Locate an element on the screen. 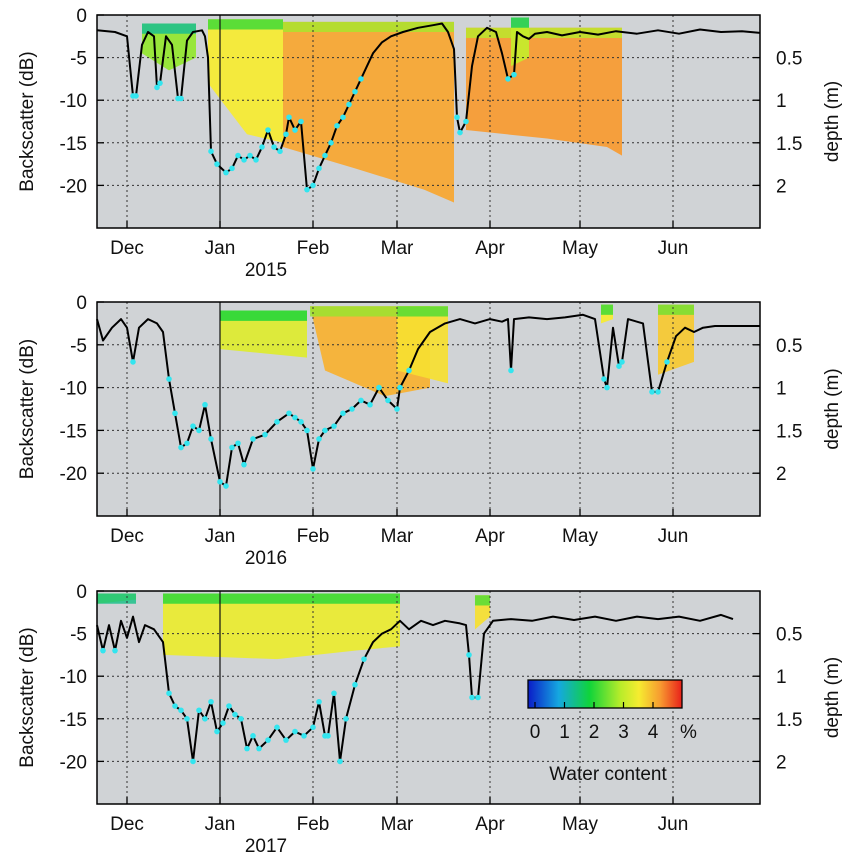 Image resolution: width=851 pixels, height=860 pixels. y-tick-label: 0 is located at coordinates (81, 592).